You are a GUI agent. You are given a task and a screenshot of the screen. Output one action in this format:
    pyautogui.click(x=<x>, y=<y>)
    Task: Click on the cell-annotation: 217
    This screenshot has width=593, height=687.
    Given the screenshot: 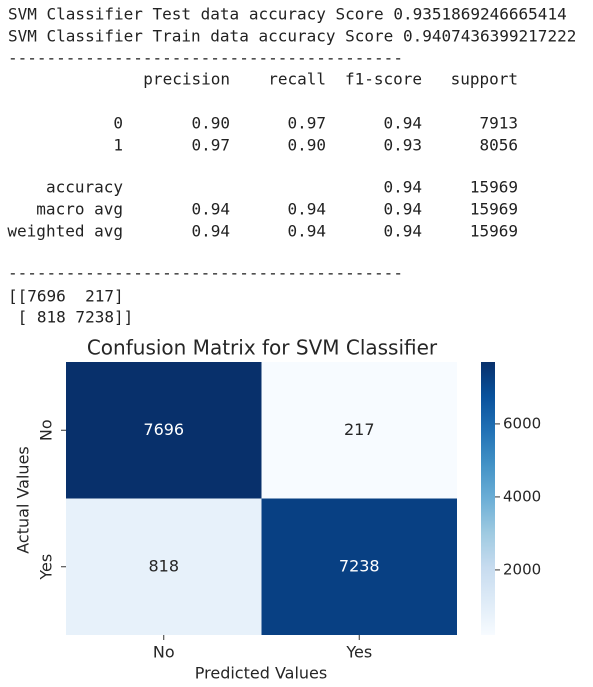 What is the action you would take?
    pyautogui.click(x=359, y=429)
    